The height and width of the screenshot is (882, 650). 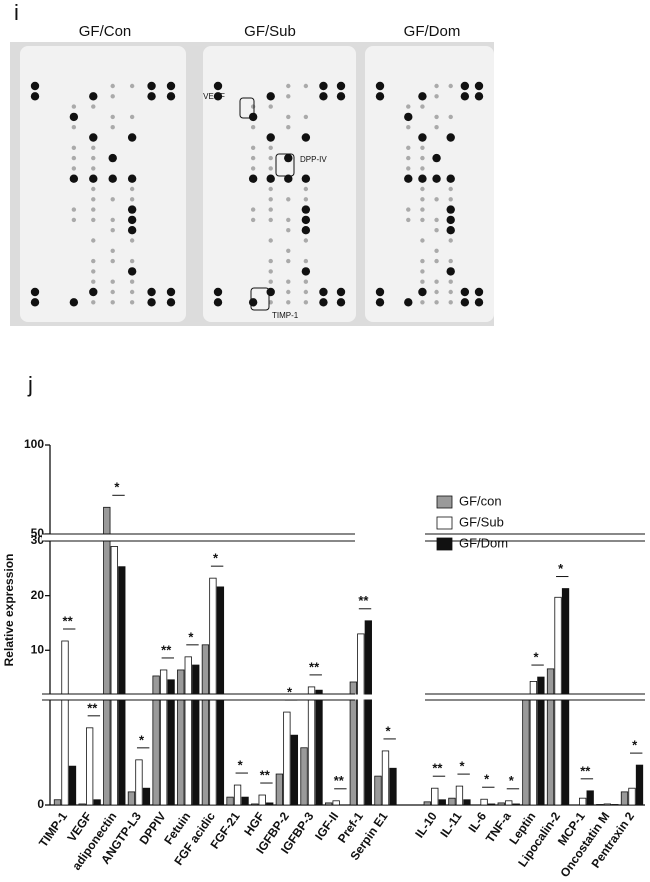 I want to click on y-tick-label: 10, so click(x=38, y=649).